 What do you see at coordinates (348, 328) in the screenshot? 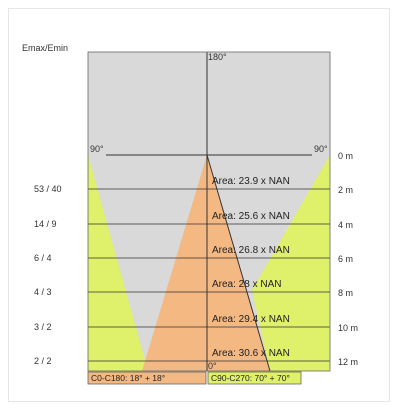
I see `distance-label: 10 m` at bounding box center [348, 328].